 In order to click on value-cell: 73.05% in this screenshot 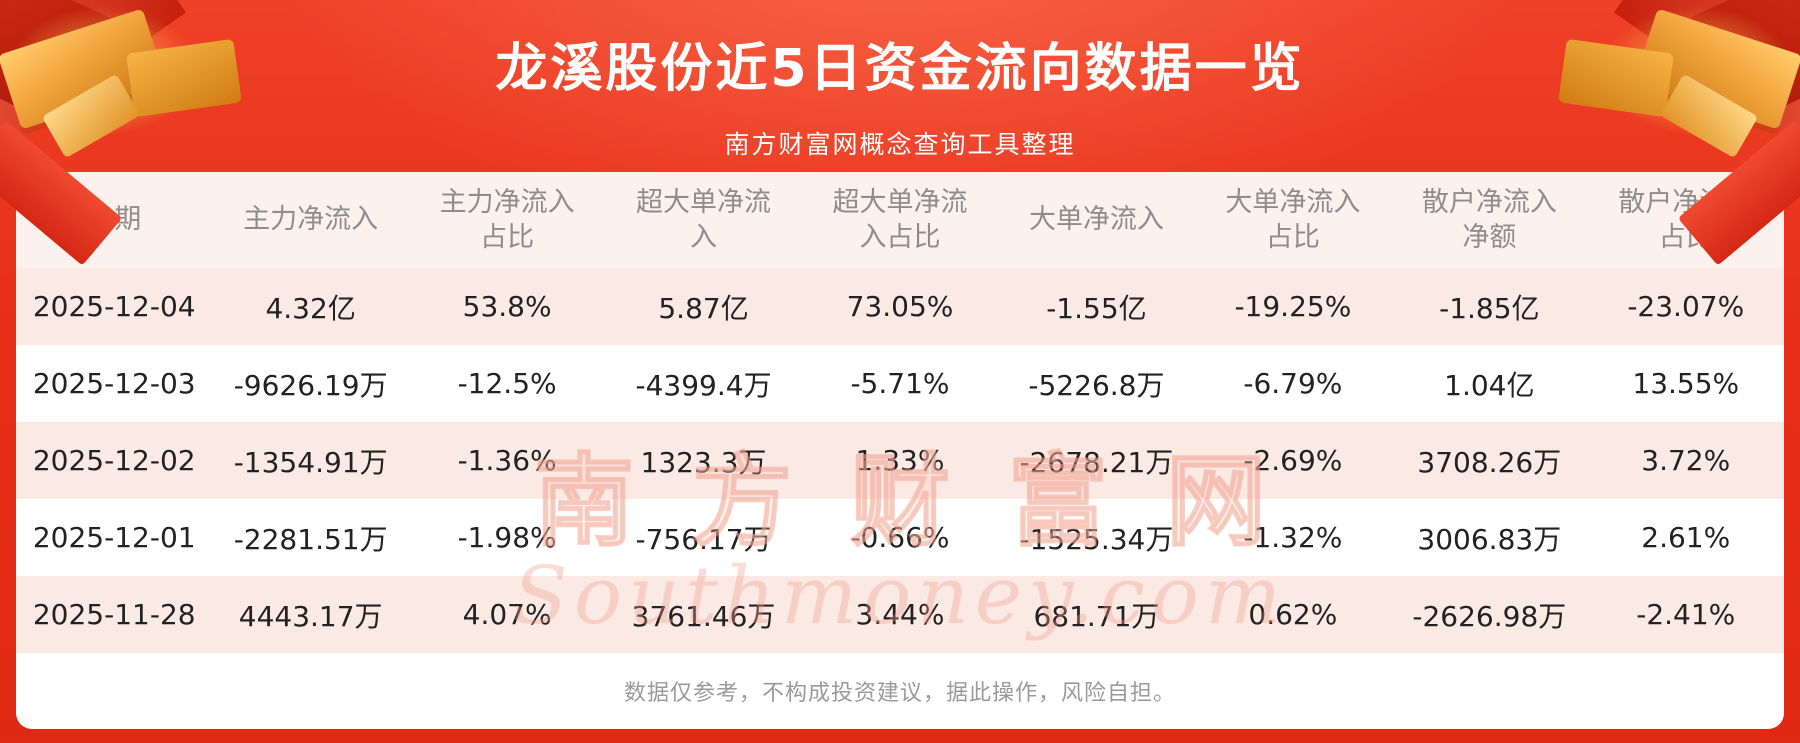, I will do `click(900, 306)`.